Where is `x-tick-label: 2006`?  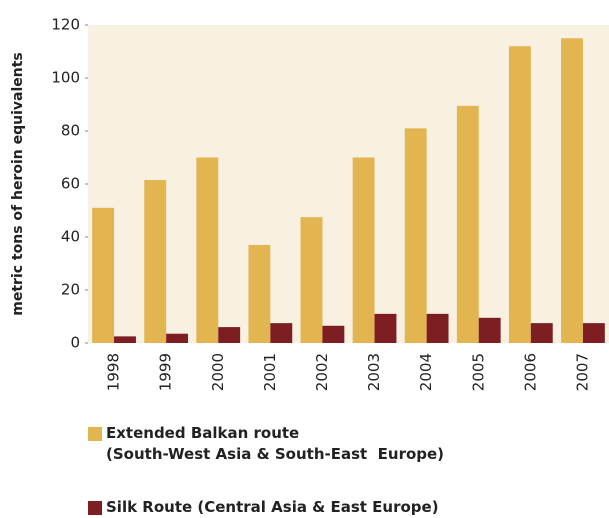 x-tick-label: 2006 is located at coordinates (530, 372).